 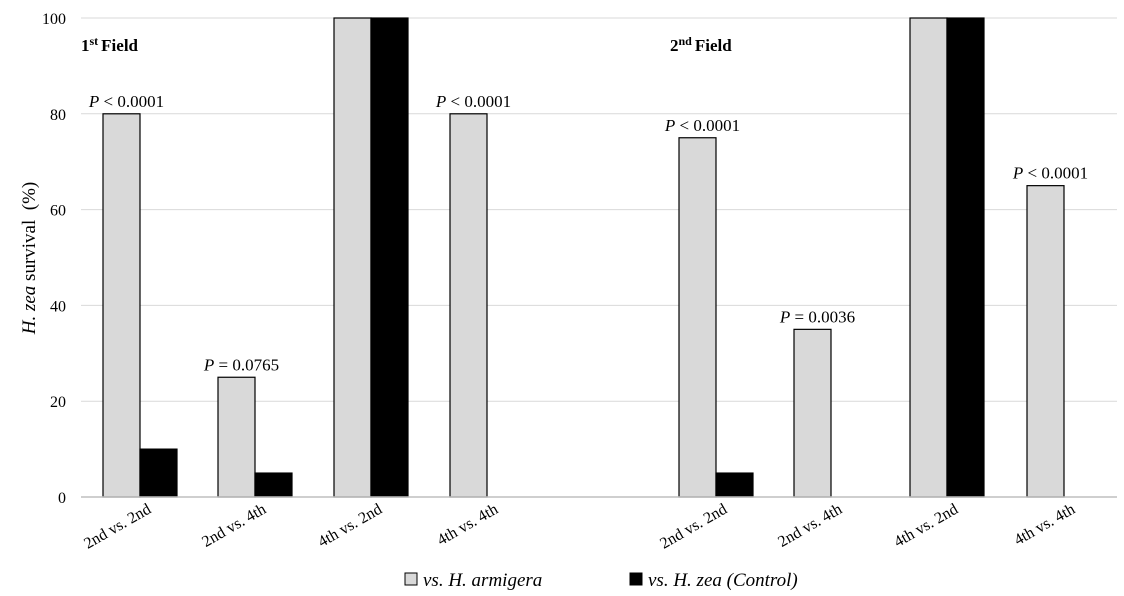 What do you see at coordinates (62, 498) in the screenshot?
I see `y-tick-label: 0` at bounding box center [62, 498].